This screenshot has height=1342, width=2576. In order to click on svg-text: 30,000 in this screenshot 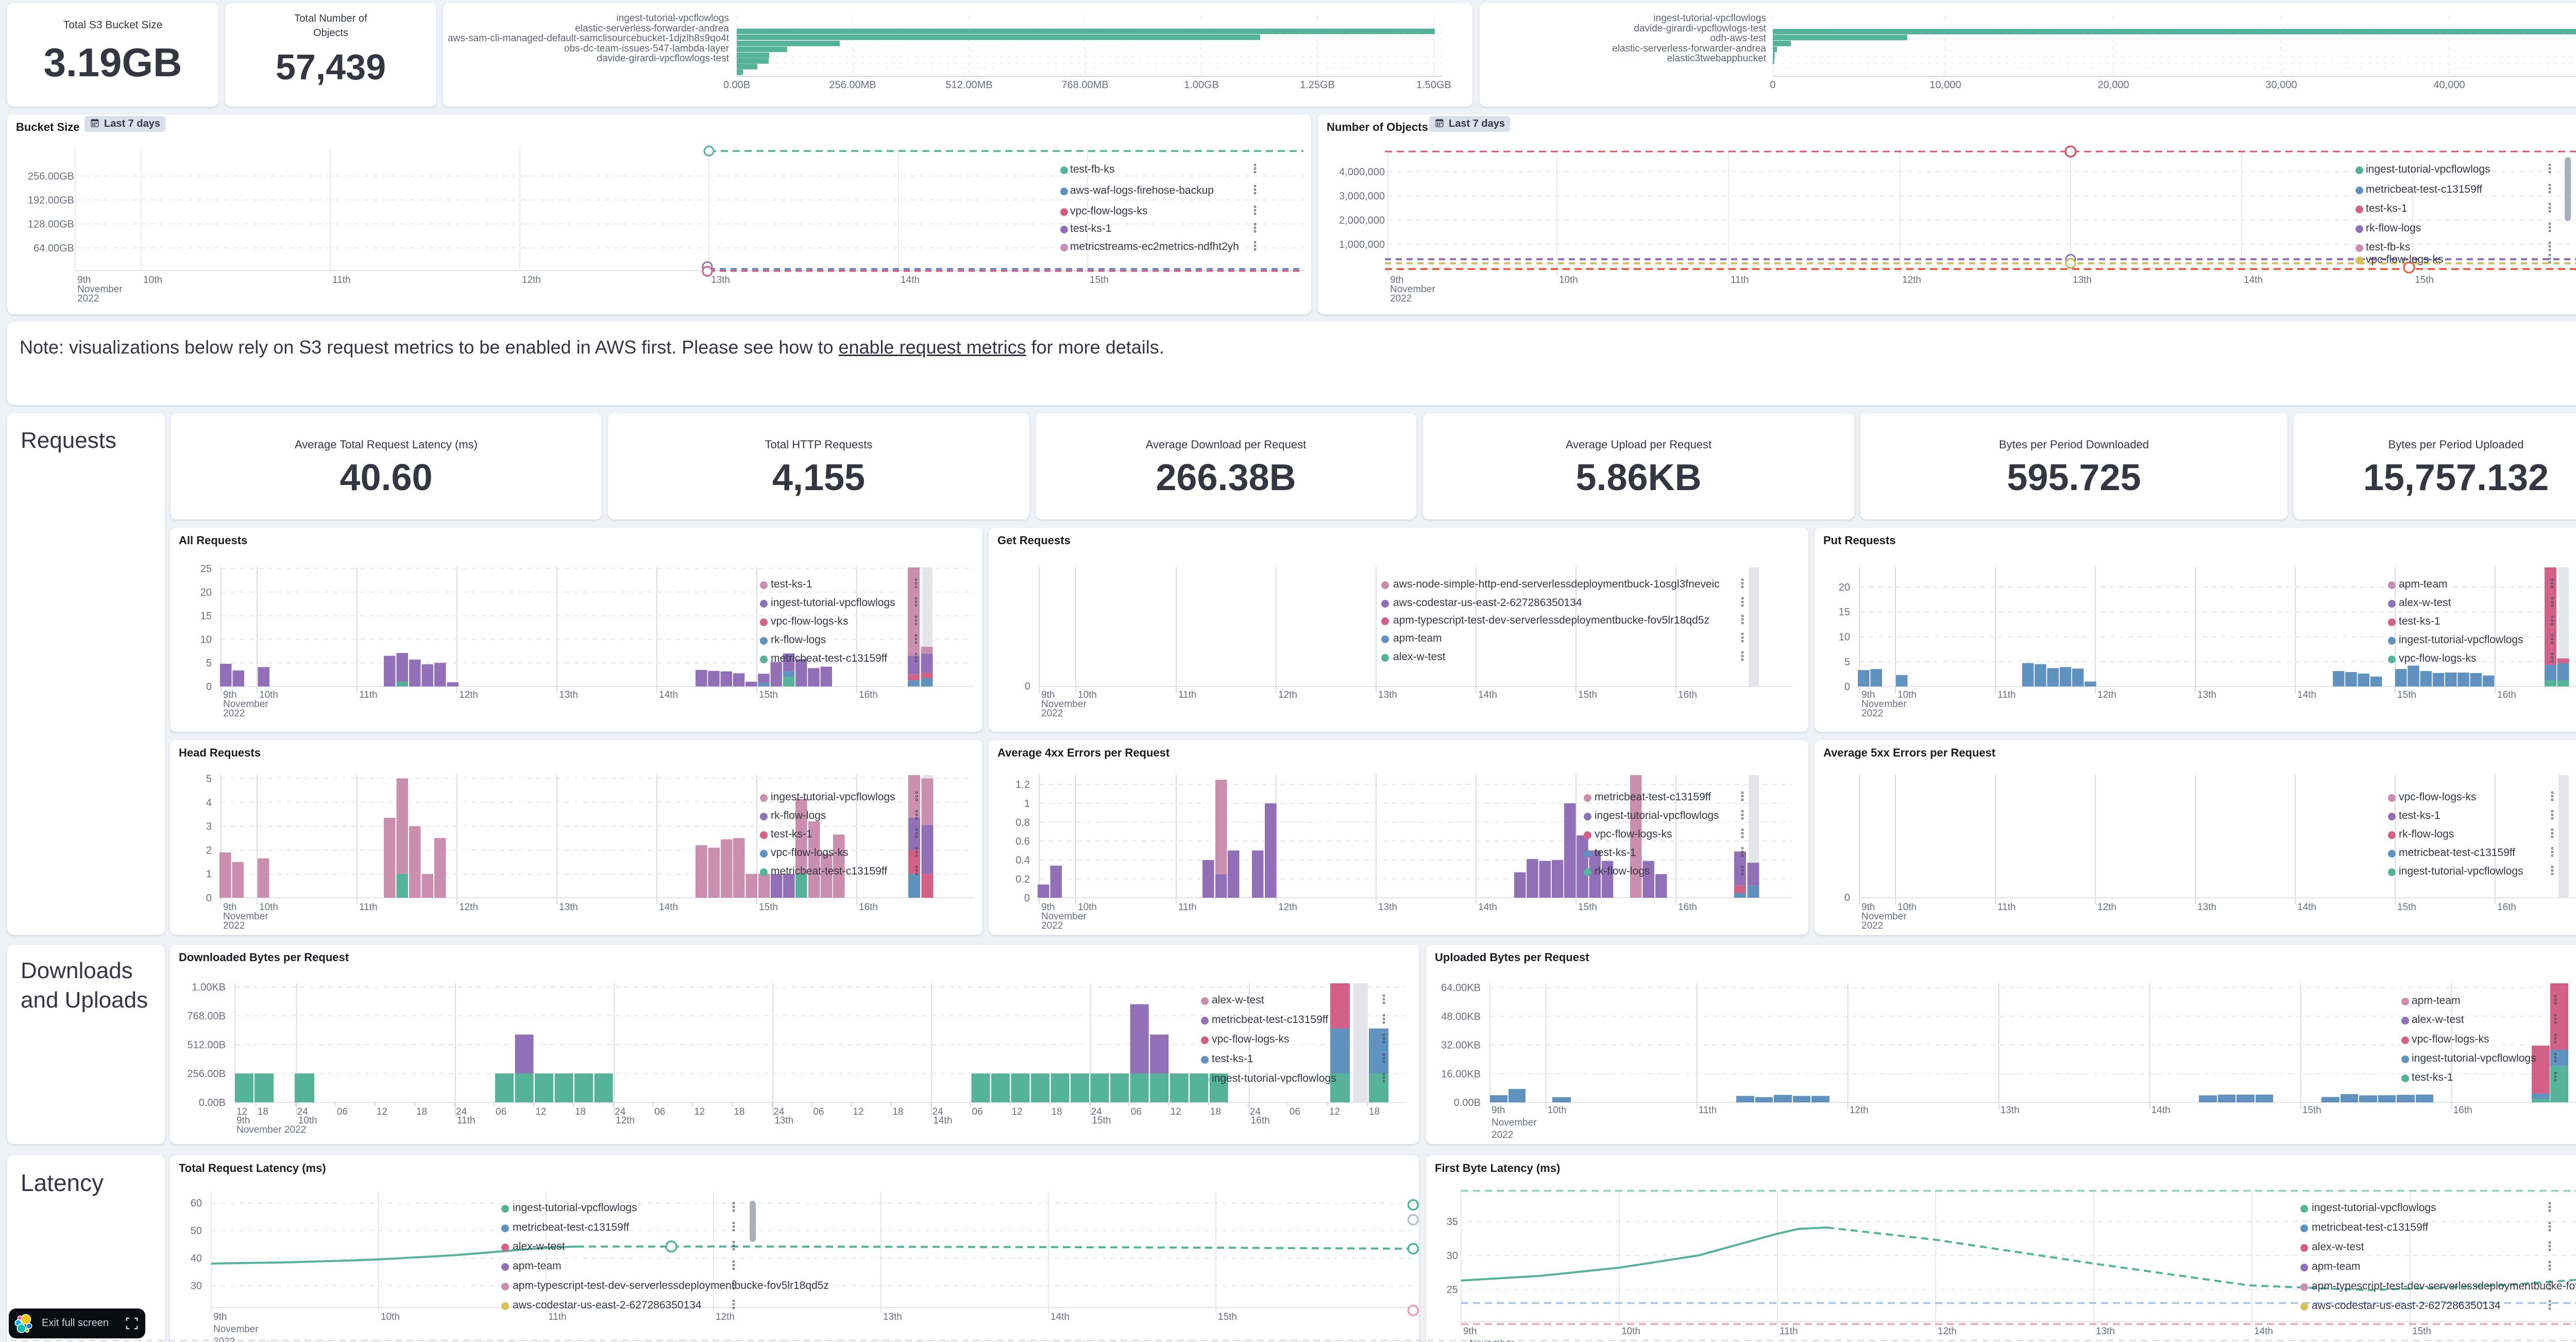, I will do `click(2281, 85)`.